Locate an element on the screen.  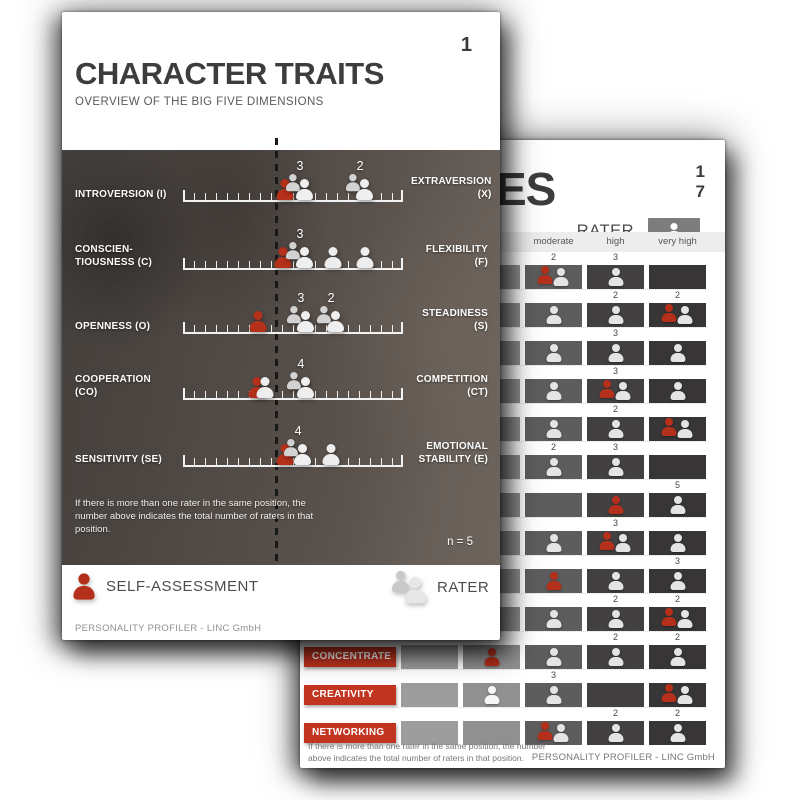
scale-right-label: FLEXIBILITY (F) is located at coordinates (456, 256).